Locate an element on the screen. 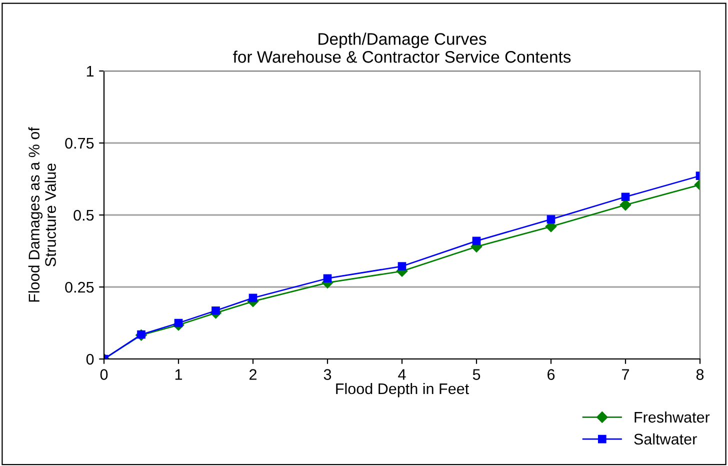 Image resolution: width=728 pixels, height=466 pixels. y-tick-label: 0.5 is located at coordinates (84, 215).